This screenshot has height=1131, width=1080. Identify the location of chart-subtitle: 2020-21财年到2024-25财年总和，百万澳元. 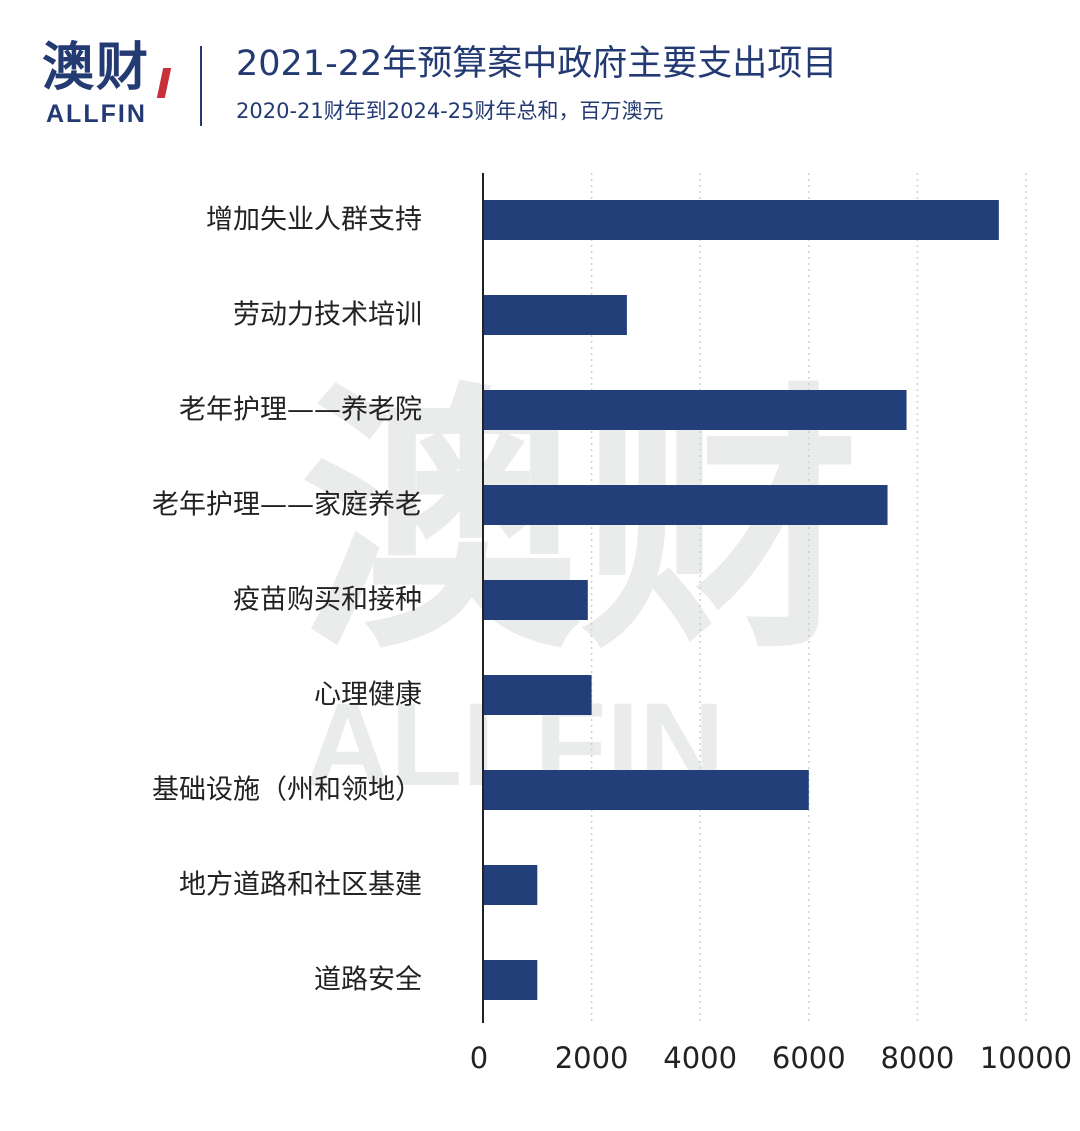
(450, 111).